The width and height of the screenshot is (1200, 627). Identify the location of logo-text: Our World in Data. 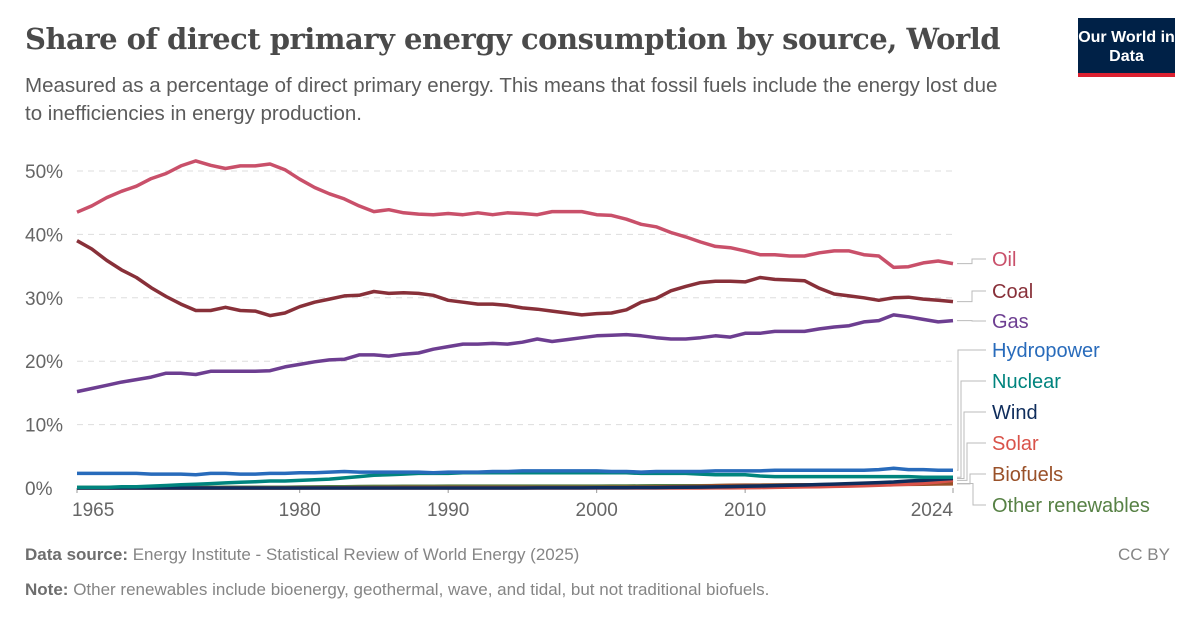
(1126, 47).